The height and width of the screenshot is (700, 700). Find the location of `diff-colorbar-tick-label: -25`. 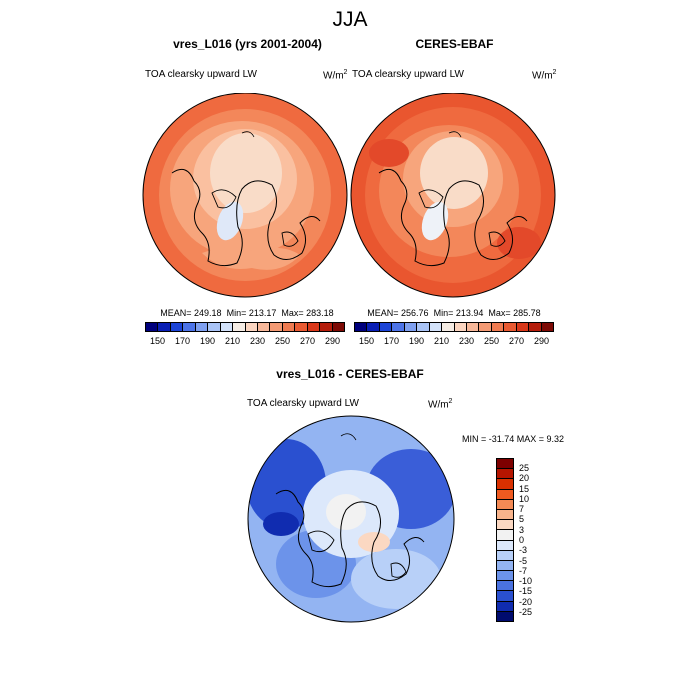

diff-colorbar-tick-label: -25 is located at coordinates (526, 611).